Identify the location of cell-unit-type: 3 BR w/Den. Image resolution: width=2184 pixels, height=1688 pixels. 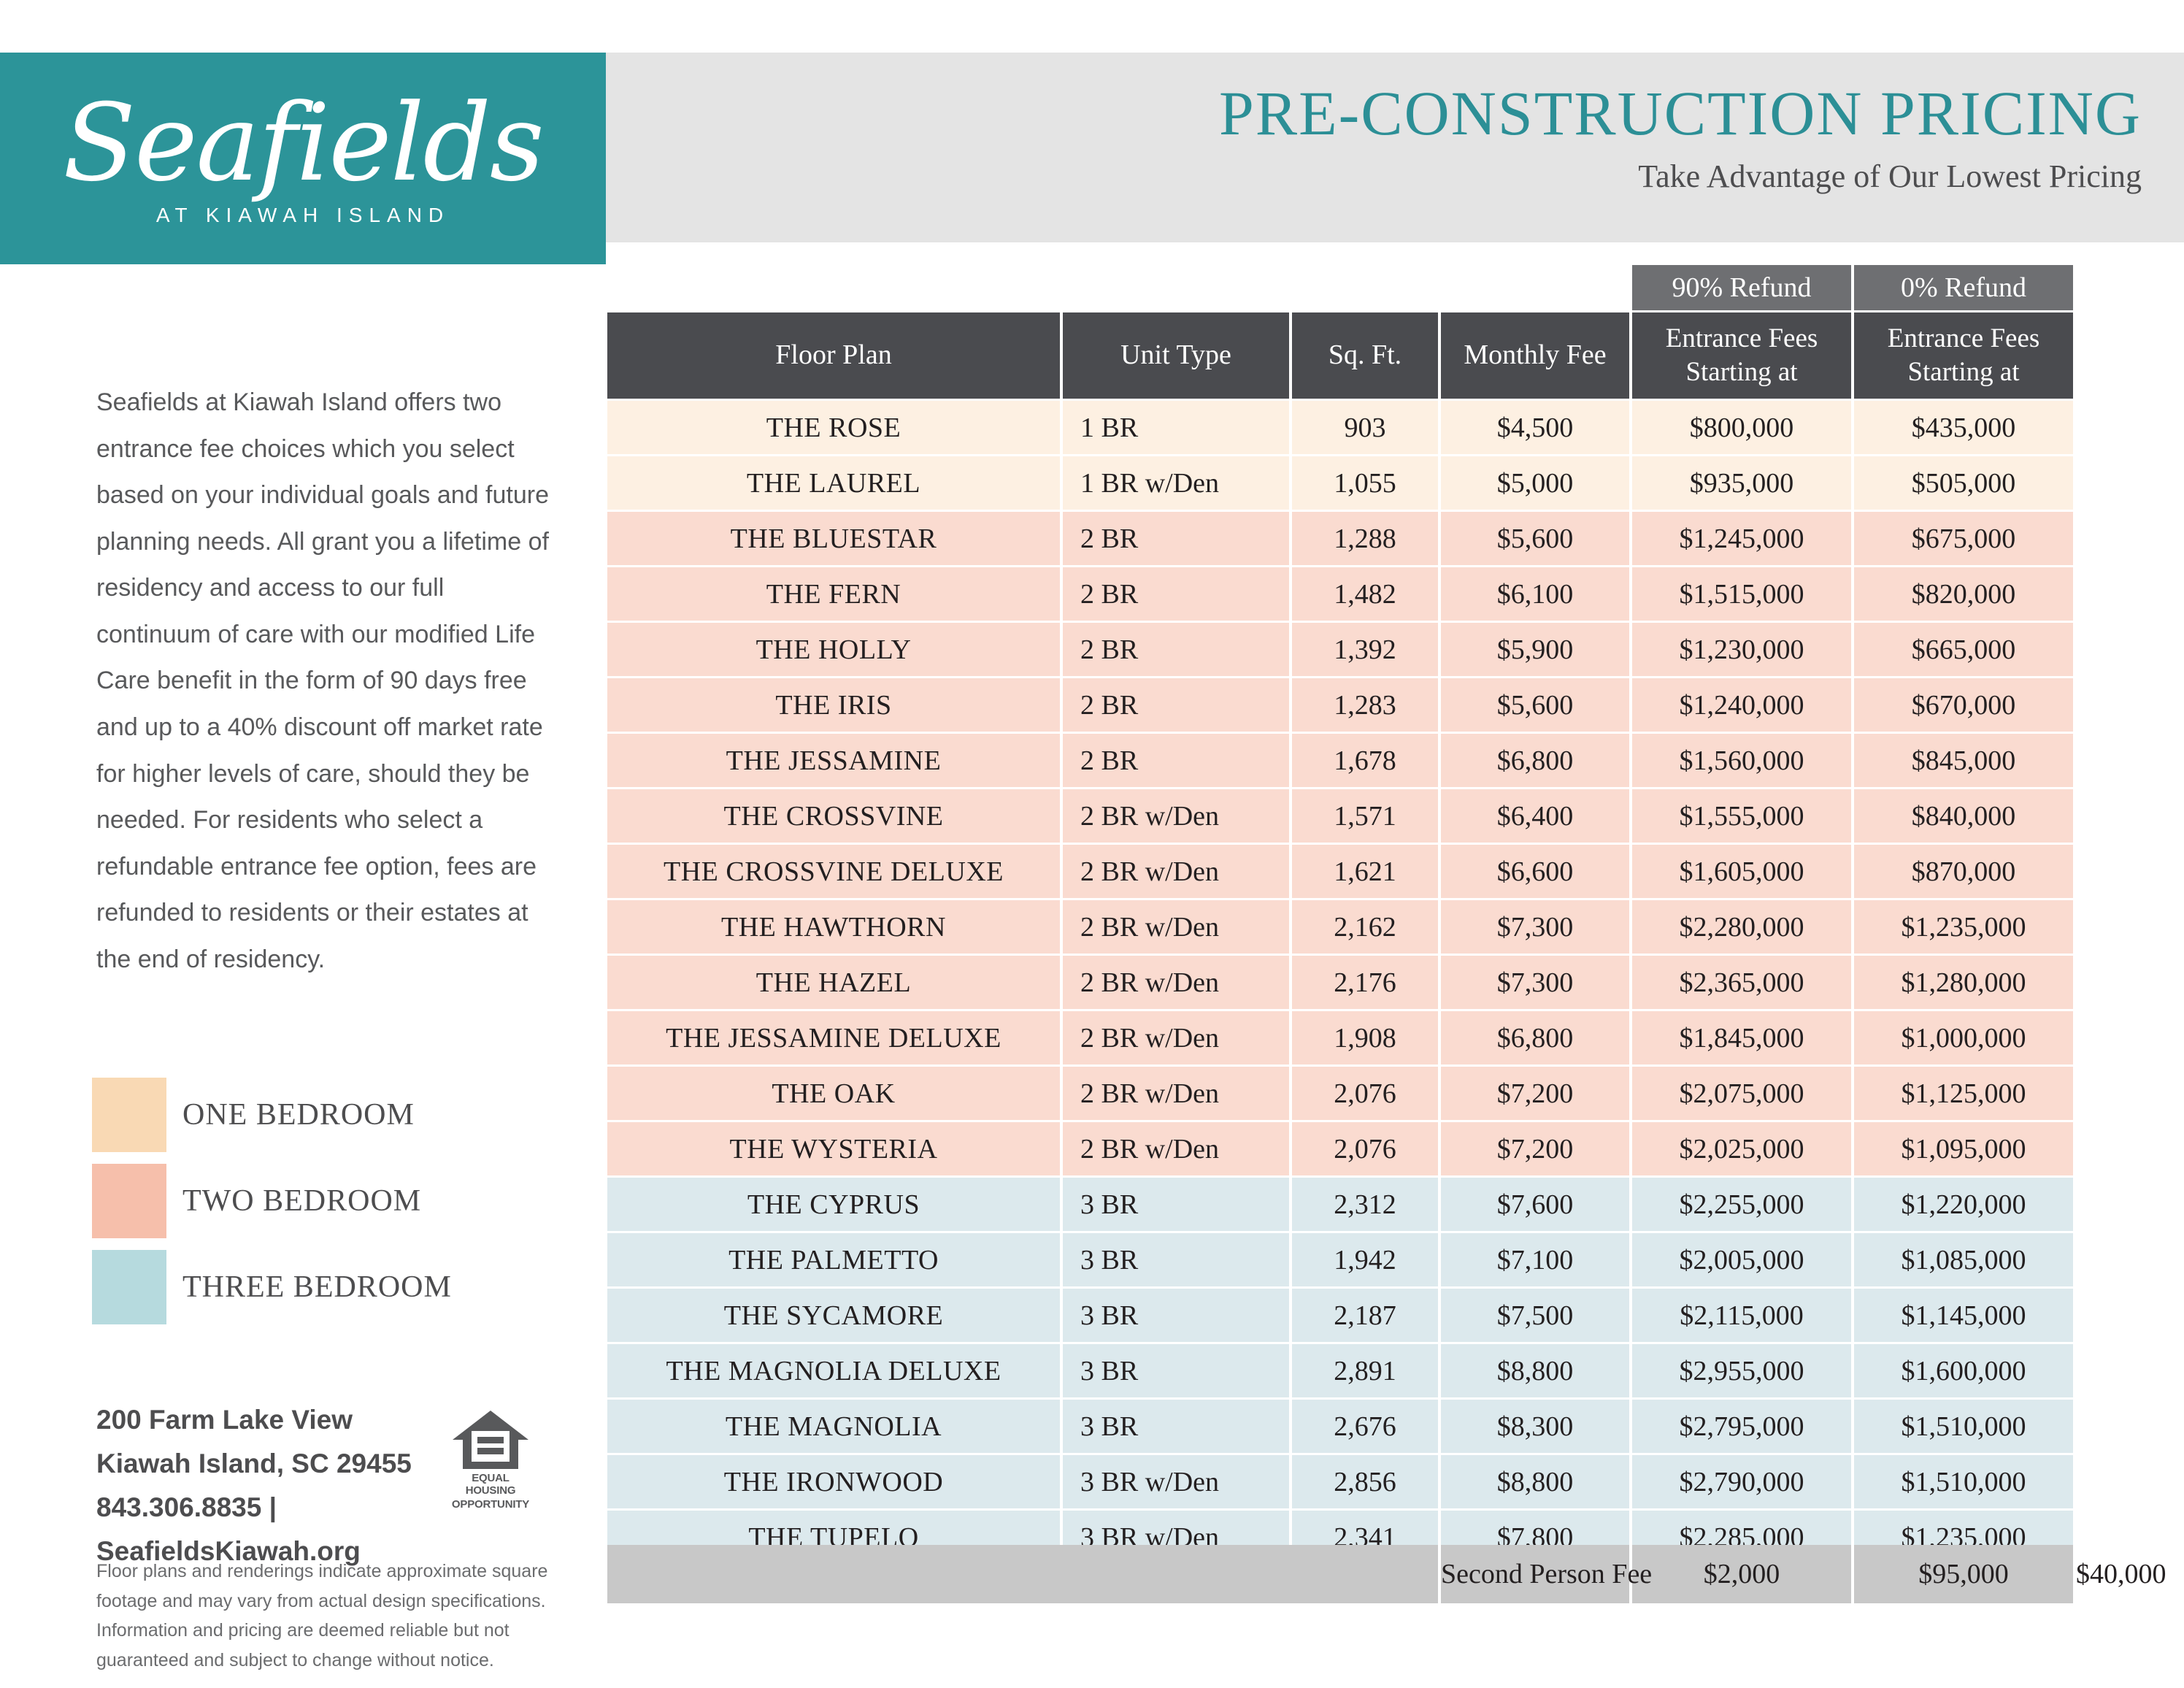
(1176, 1481).